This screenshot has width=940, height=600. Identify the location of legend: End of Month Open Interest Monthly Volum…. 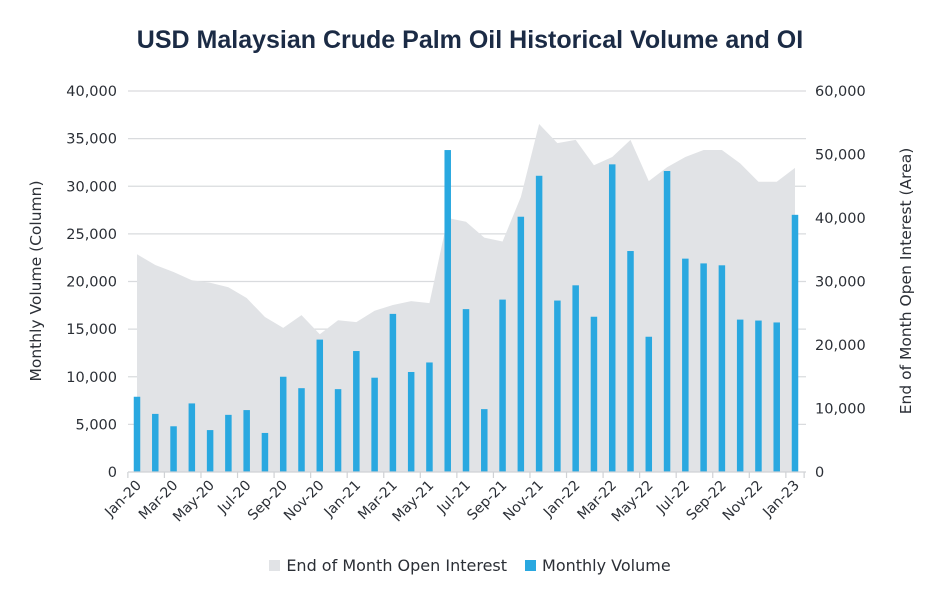
(470, 565).